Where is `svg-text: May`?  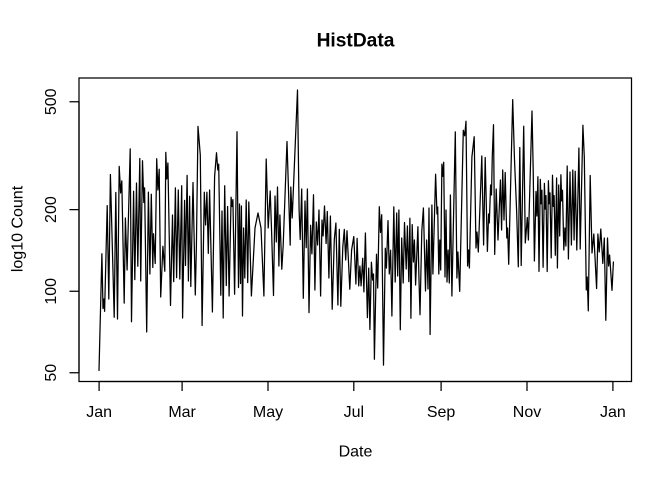
svg-text: May is located at coordinates (268, 412).